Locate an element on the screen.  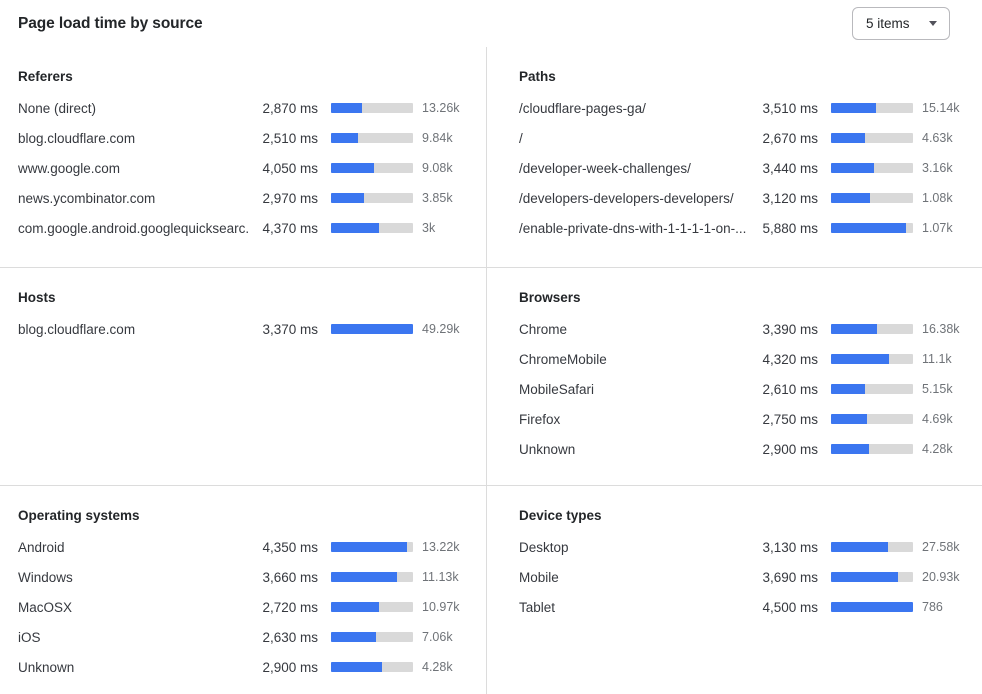
row-value-ms: 4,370 ms is located at coordinates (290, 228).